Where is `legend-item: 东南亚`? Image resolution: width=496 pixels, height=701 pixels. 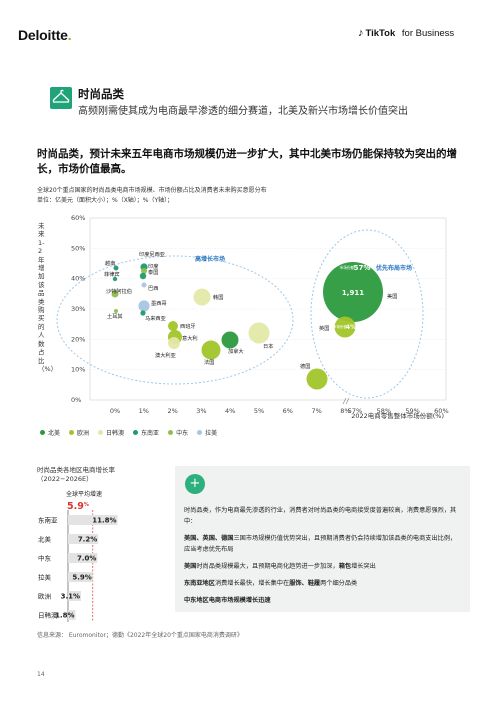
legend-item: 东南亚 is located at coordinates (146, 432).